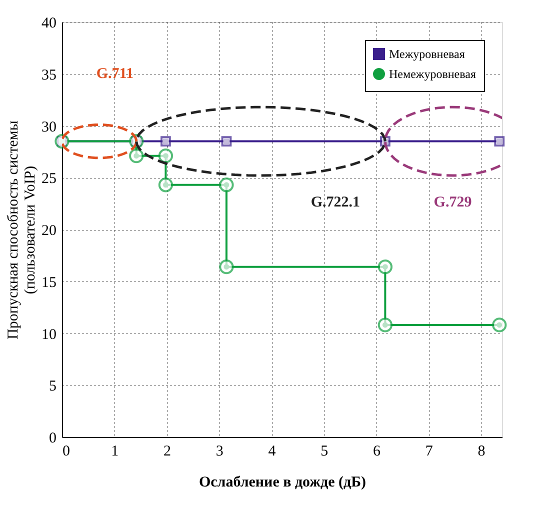  Describe the element at coordinates (335, 202) in the screenshot. I see `annotation: G.722.1` at that location.